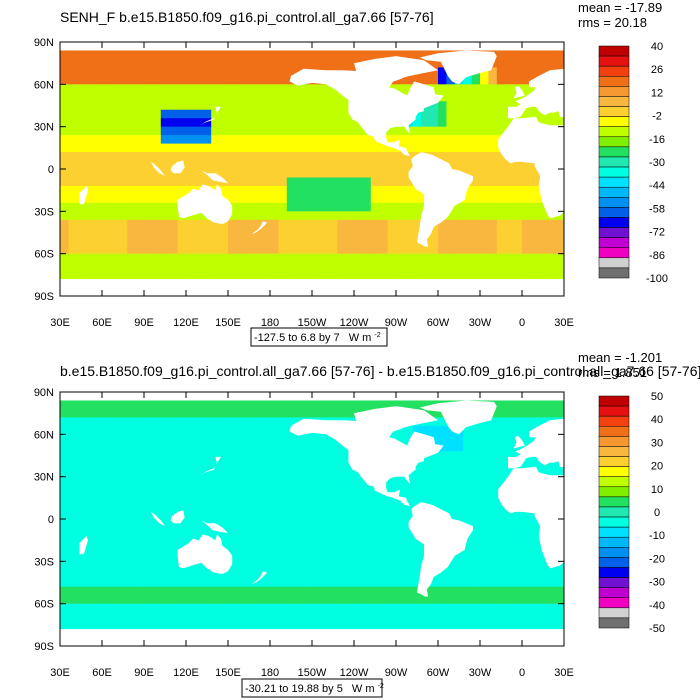  Describe the element at coordinates (657, 209) in the screenshot. I see `colorbar-label: -58` at that location.